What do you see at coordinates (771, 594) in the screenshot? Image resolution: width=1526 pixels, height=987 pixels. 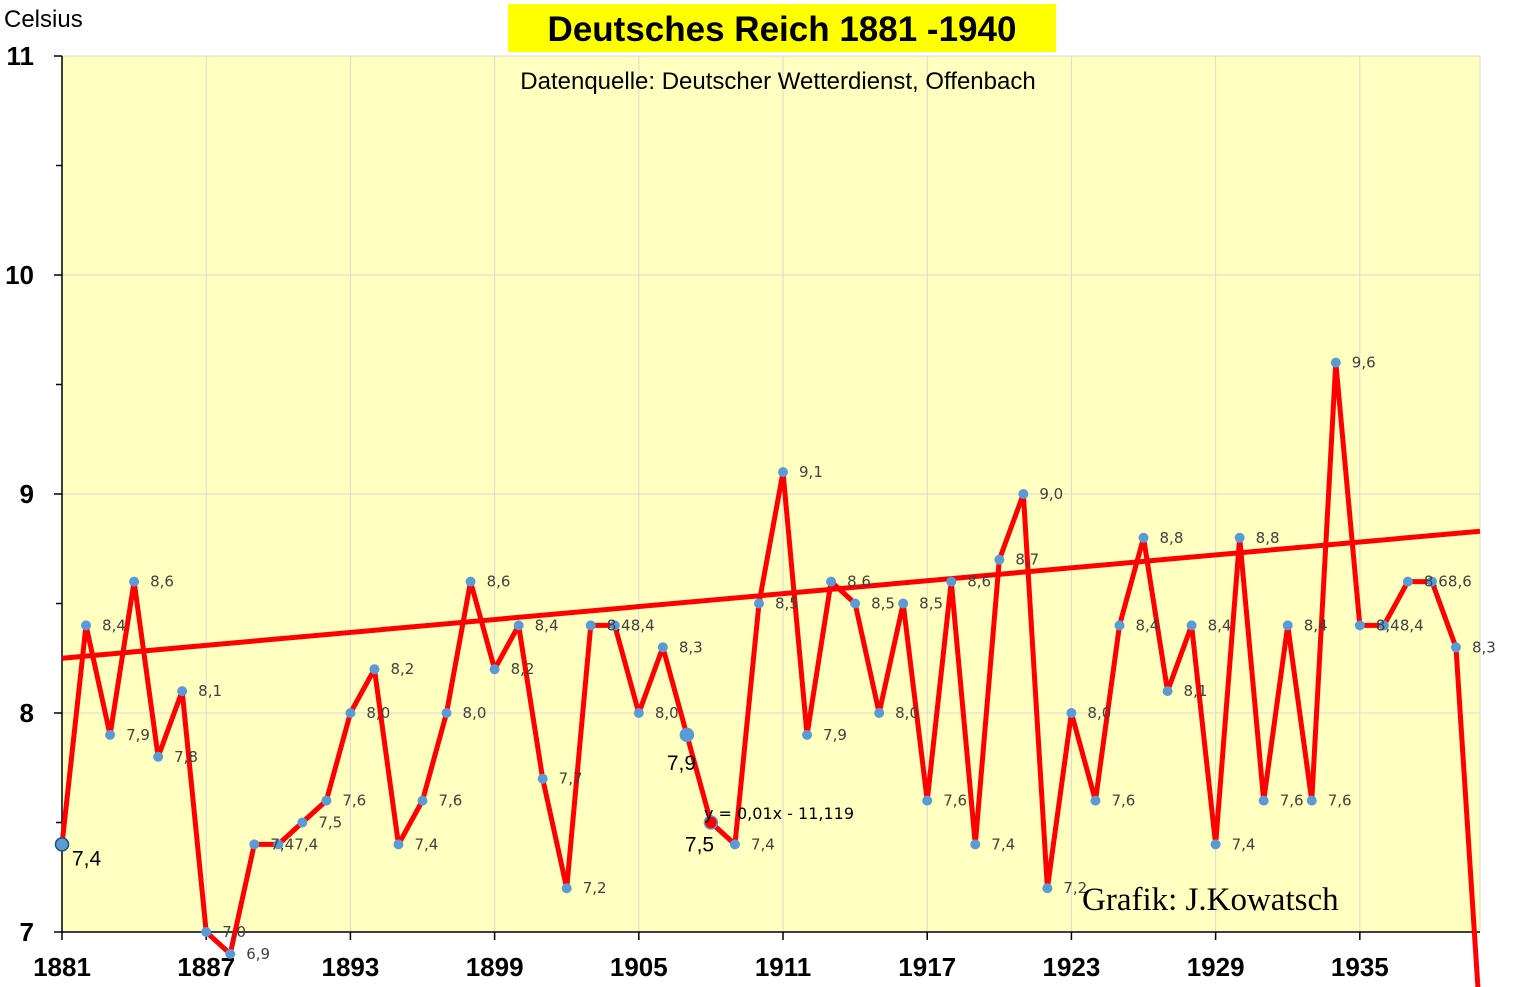 I see `trend-line` at bounding box center [771, 594].